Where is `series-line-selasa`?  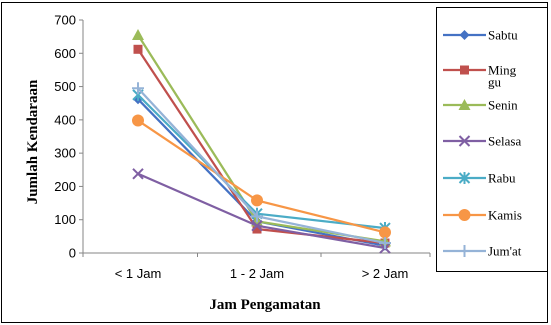 series-line-selasa is located at coordinates (261, 211).